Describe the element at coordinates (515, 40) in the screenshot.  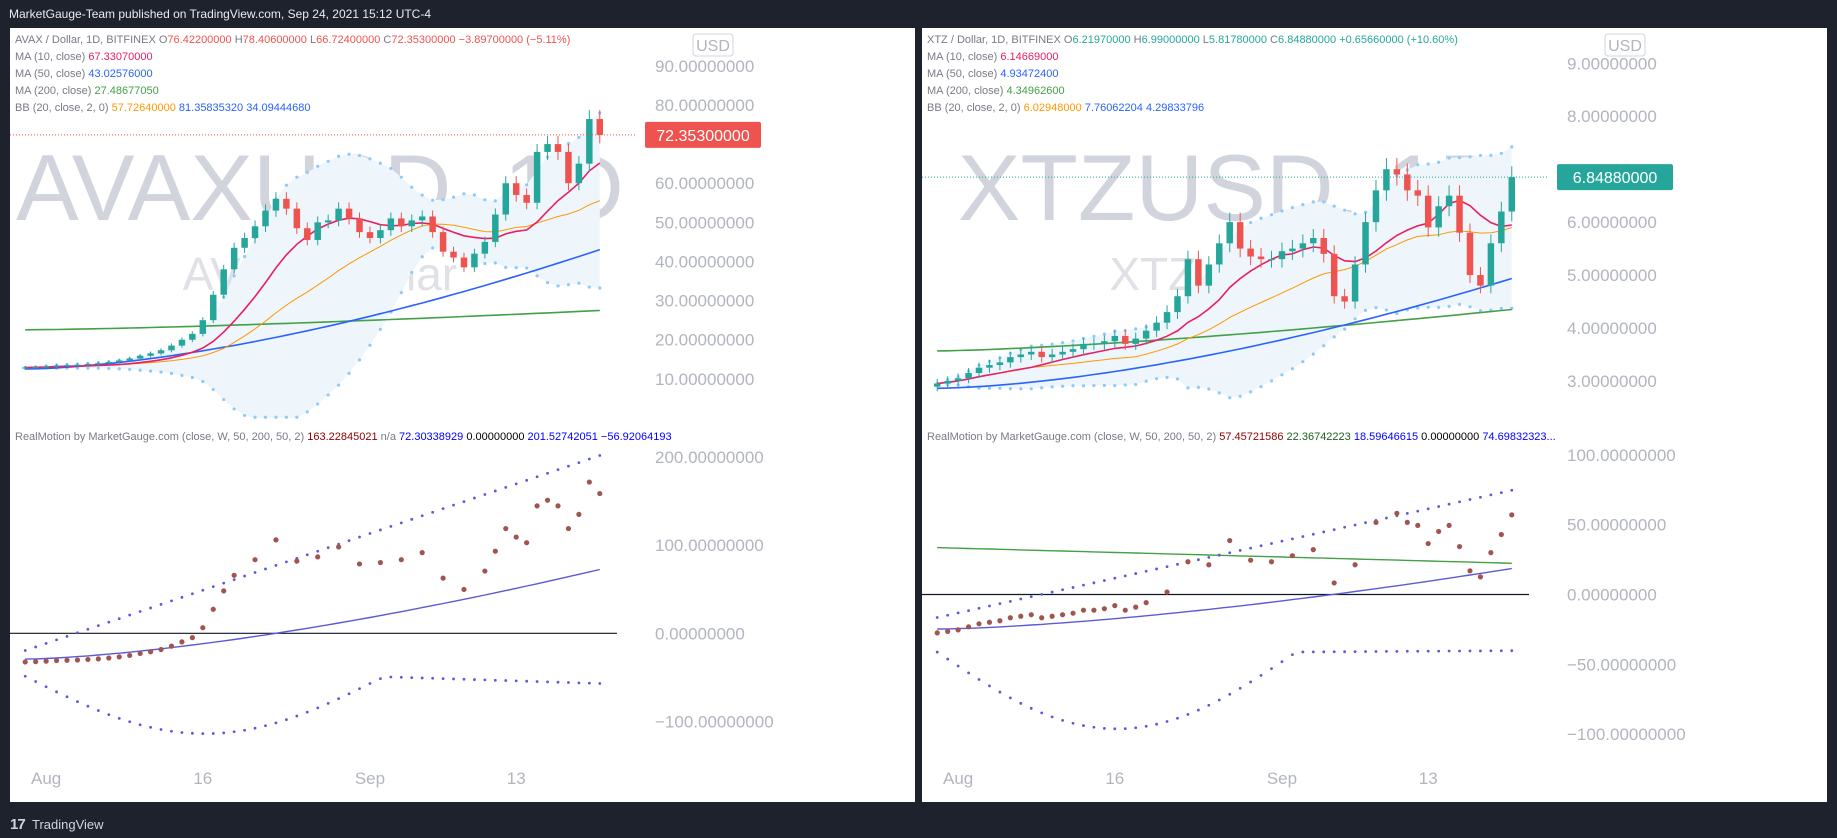
I see `legend-change: −3.89700000 (−5.11%)` at that location.